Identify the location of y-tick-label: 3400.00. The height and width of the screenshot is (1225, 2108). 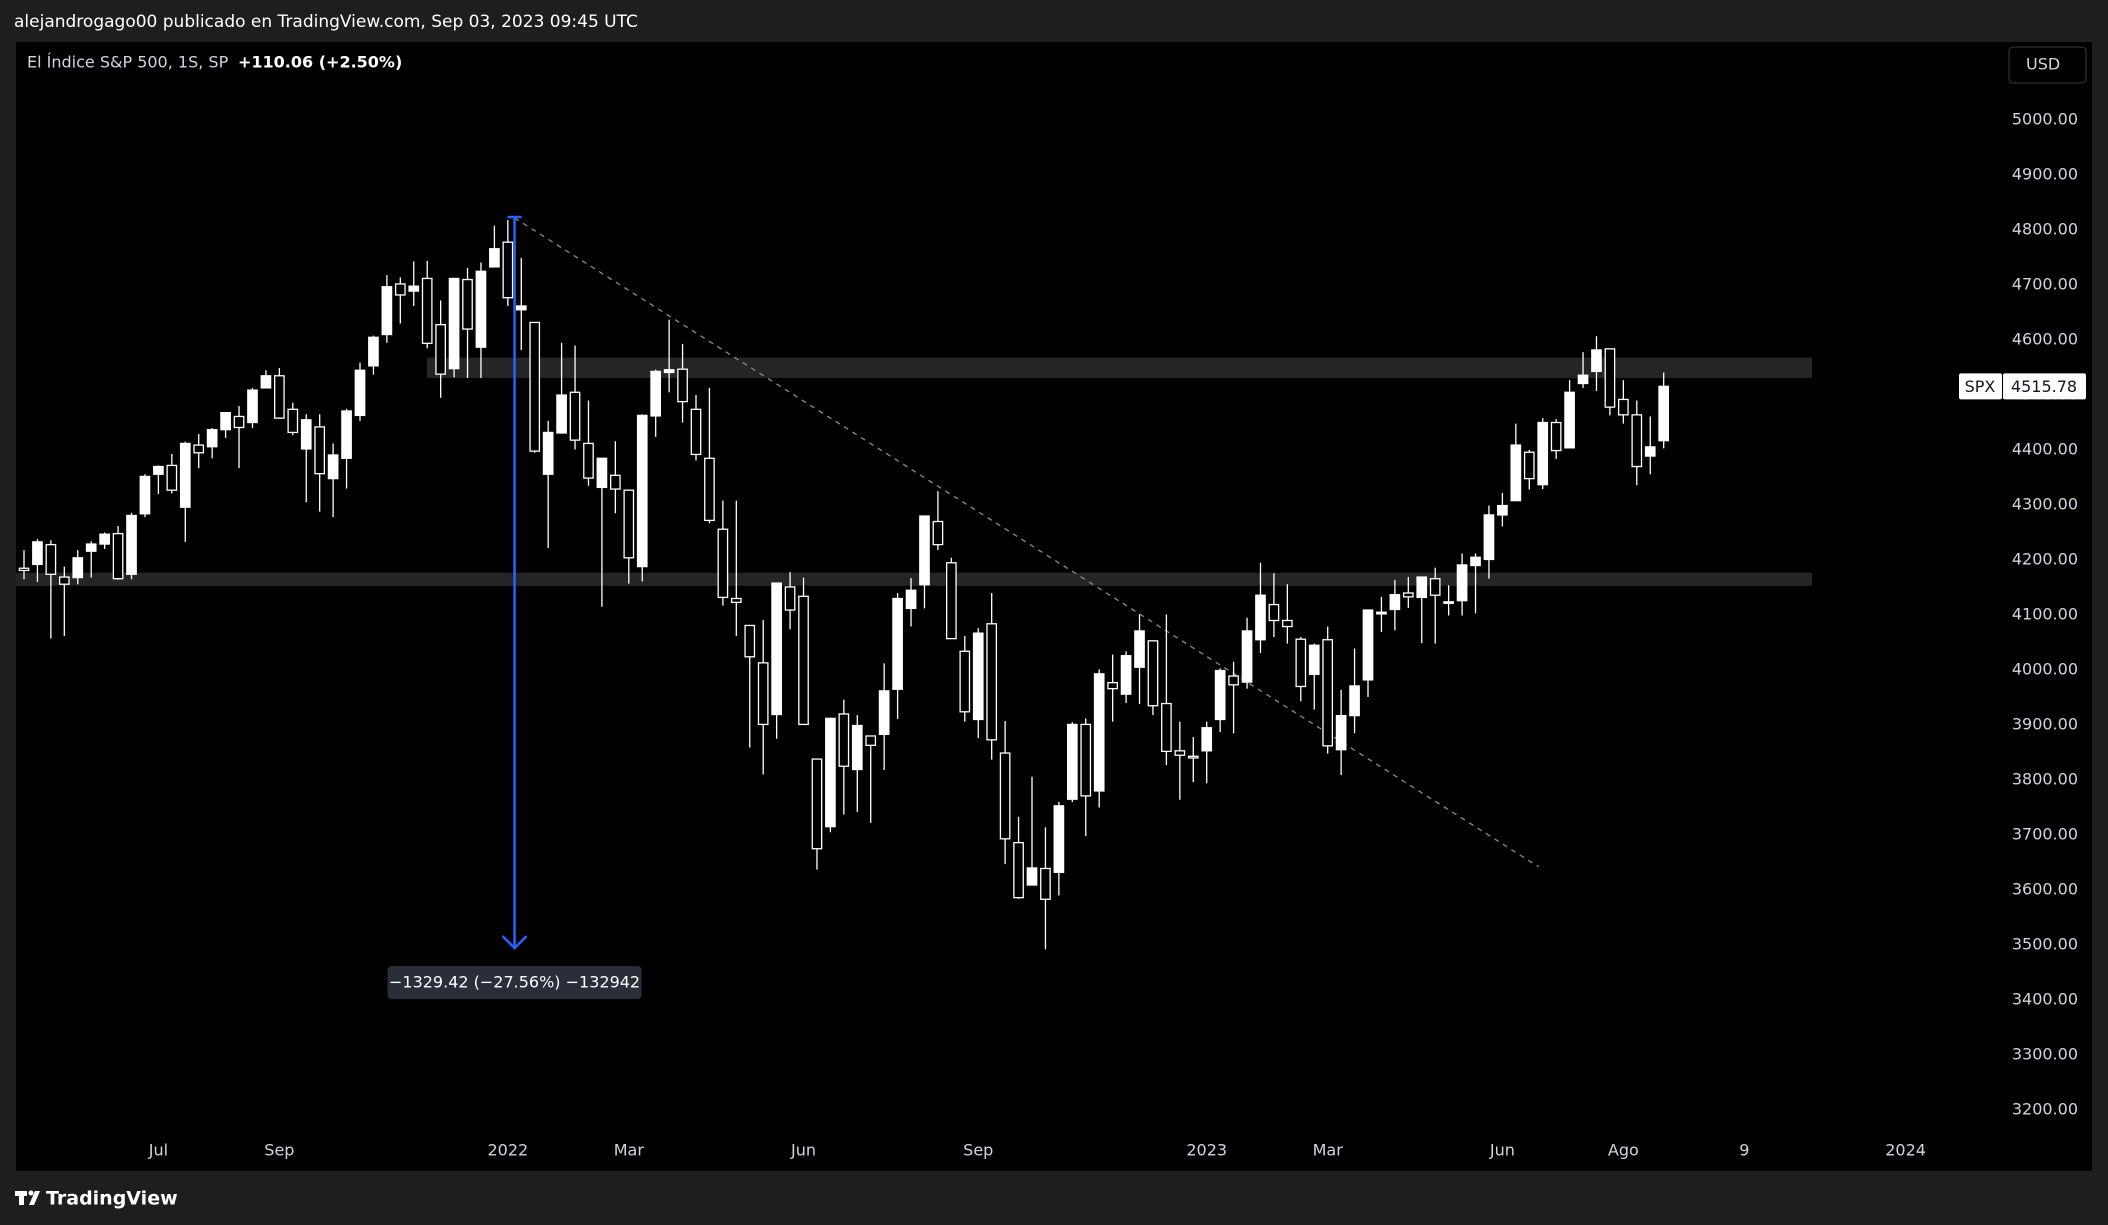
(2045, 998).